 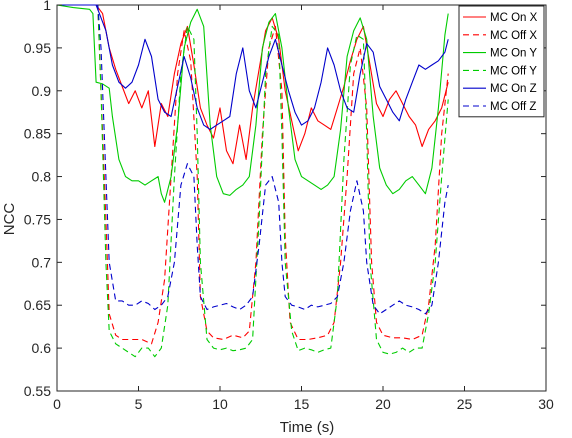 I want to click on x-tick-label: 15, so click(x=302, y=404).